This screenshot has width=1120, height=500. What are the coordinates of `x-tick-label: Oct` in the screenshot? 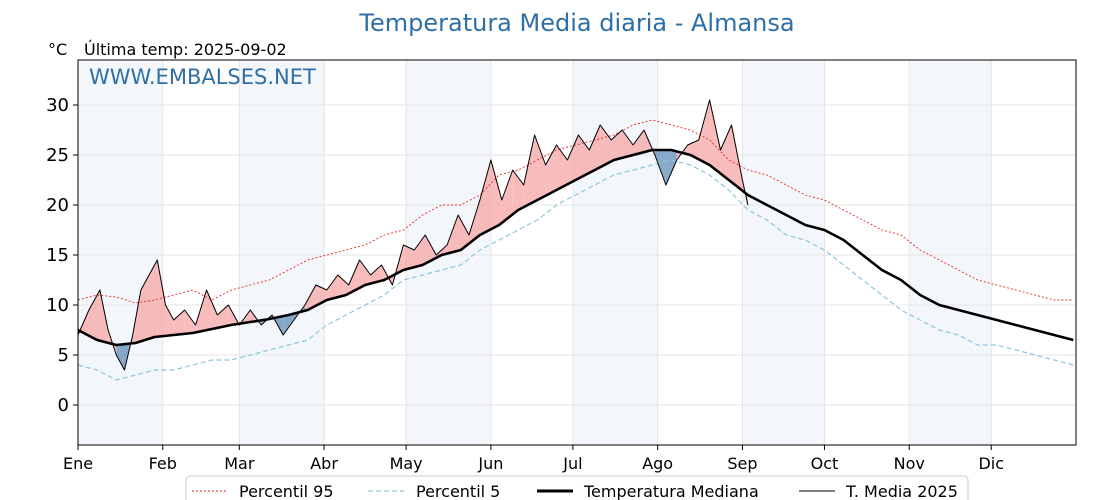 It's located at (825, 463).